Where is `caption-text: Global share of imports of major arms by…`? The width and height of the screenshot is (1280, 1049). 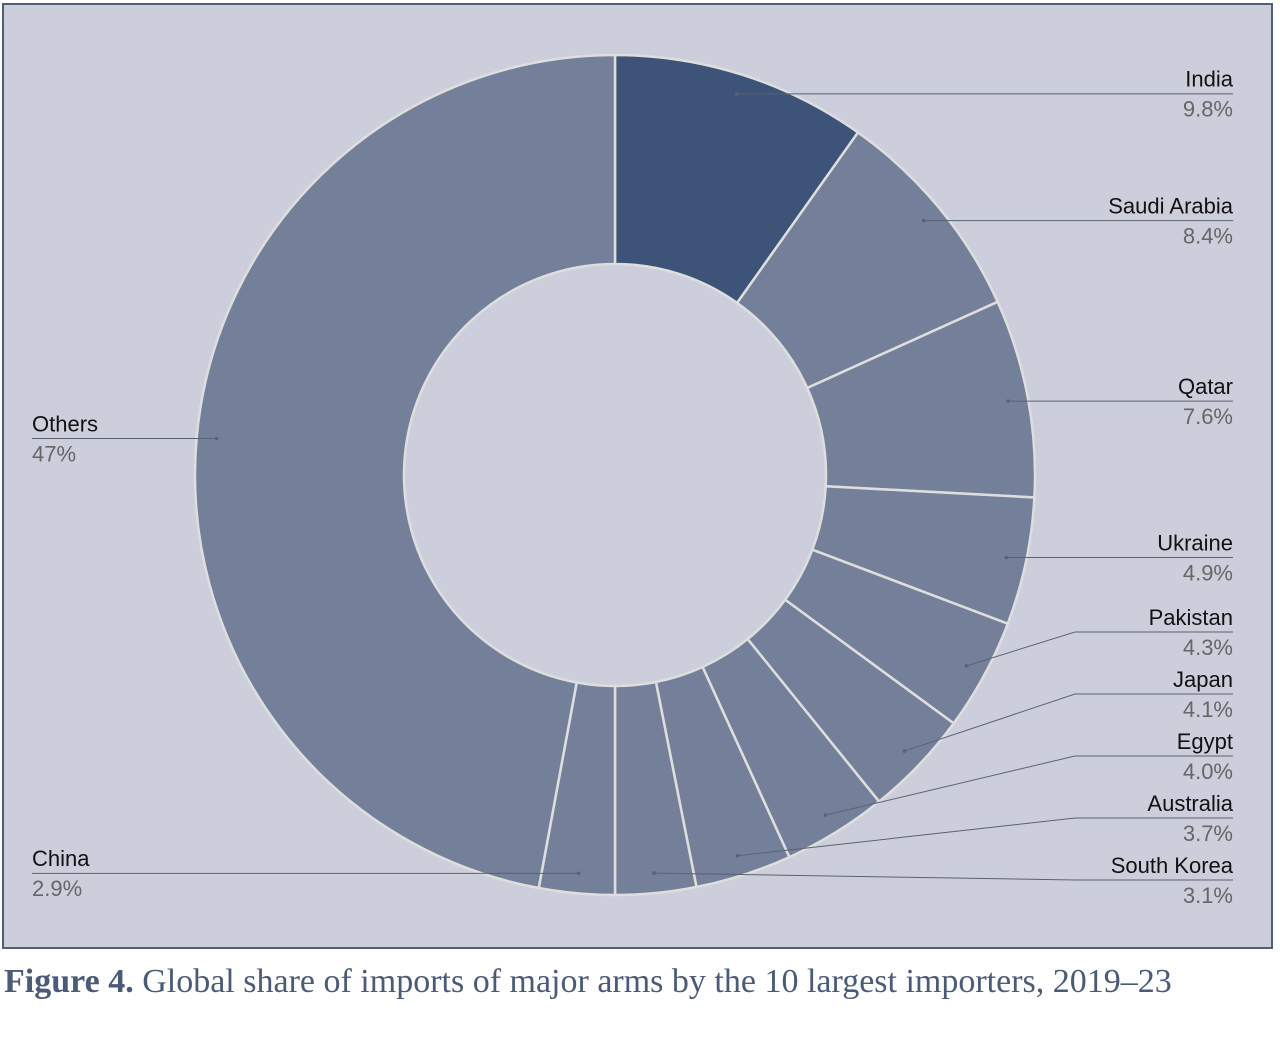
caption-text: Global share of imports of major arms by… is located at coordinates (657, 981).